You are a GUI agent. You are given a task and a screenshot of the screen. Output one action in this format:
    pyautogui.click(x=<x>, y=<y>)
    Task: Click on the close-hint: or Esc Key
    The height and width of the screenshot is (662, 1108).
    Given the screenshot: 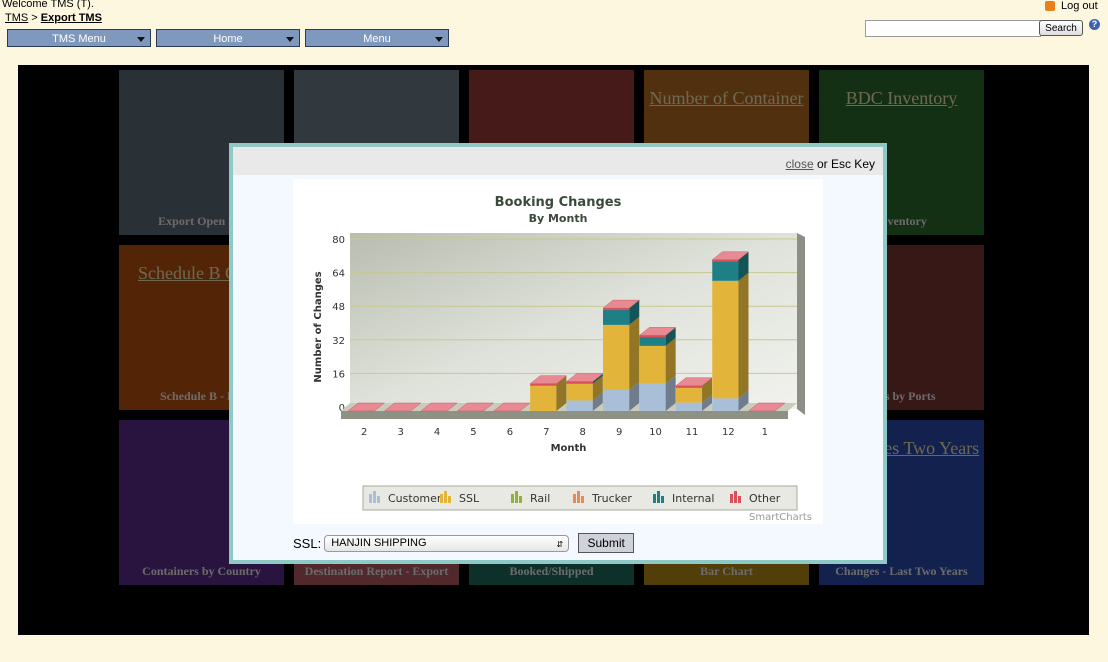 What is the action you would take?
    pyautogui.click(x=845, y=164)
    